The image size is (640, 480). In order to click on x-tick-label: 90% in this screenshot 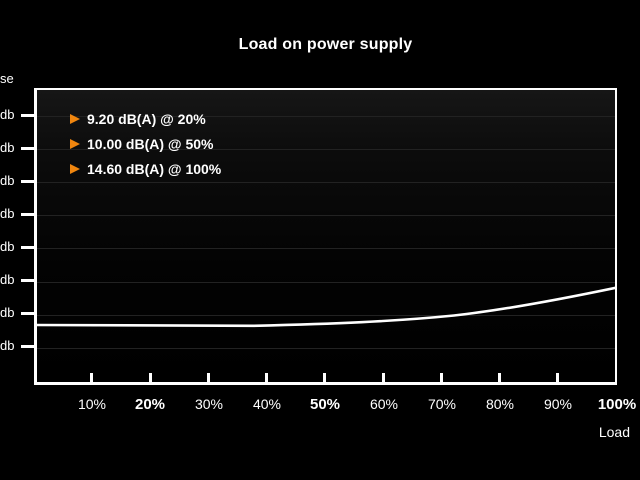, I will do `click(558, 404)`.